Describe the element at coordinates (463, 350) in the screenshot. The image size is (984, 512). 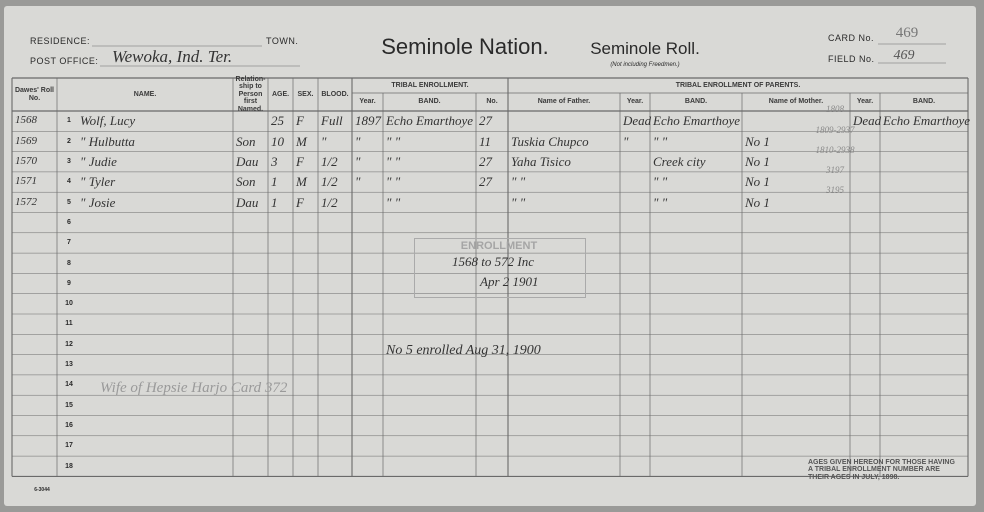
I see `enrolled-note: No 5 enrolled Aug 31, 1900` at that location.